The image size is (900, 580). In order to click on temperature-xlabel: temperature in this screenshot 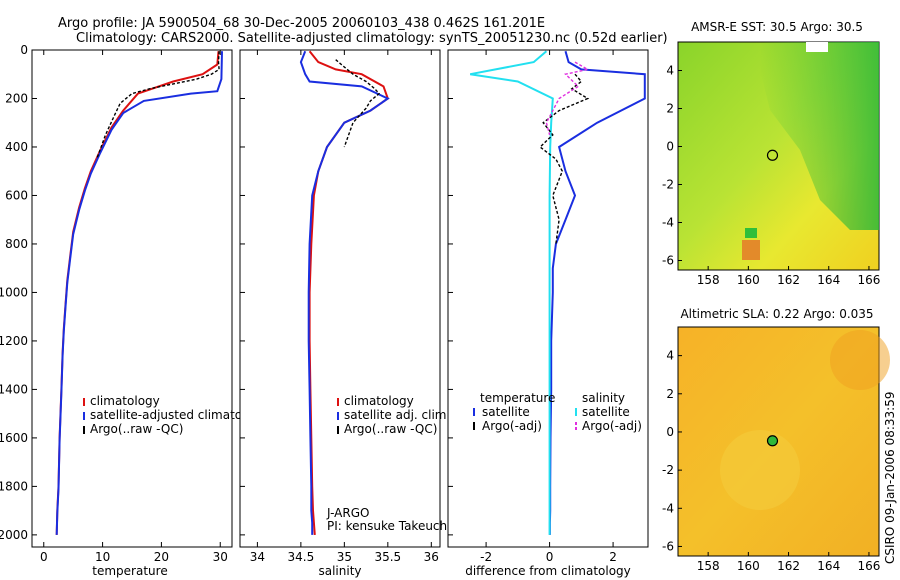, I will do `click(129, 571)`.